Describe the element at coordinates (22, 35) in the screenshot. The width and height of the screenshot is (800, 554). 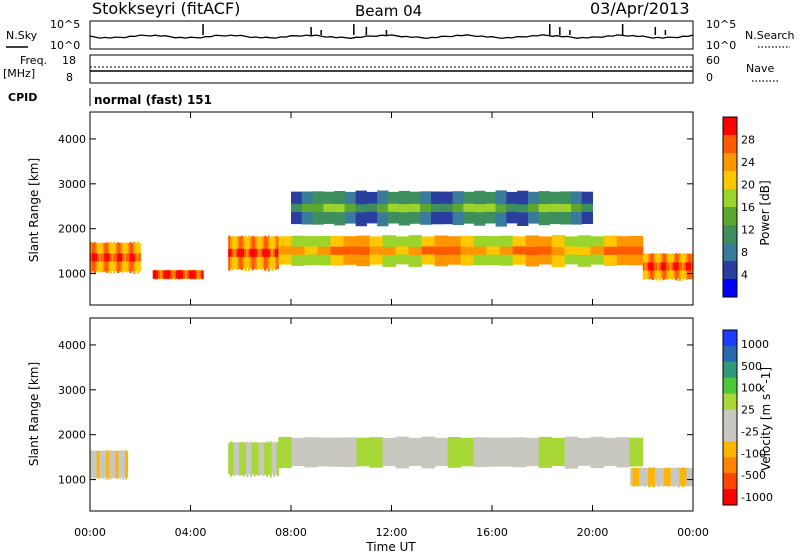
I see `noise-left-label: N.Sky` at that location.